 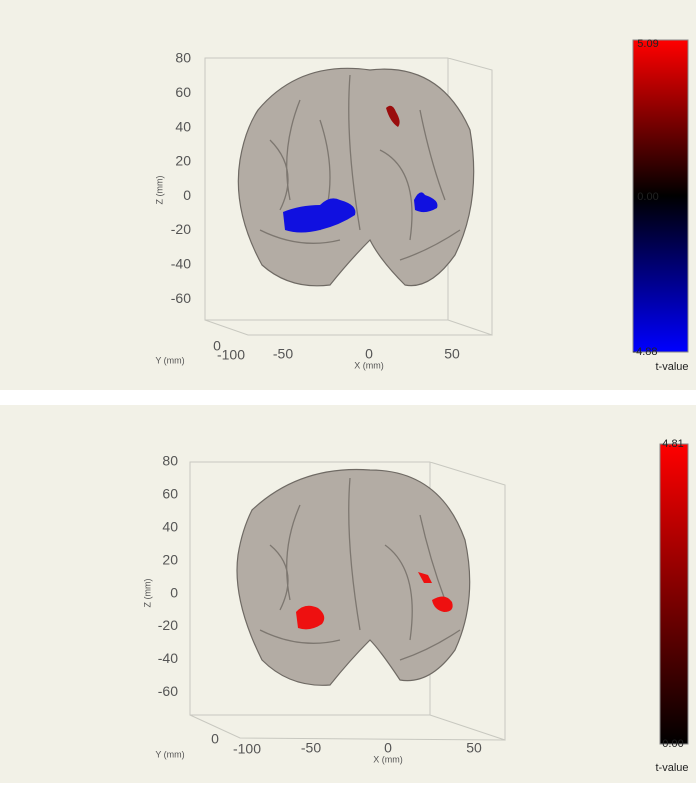 I want to click on axes-box, so click(x=348, y=196).